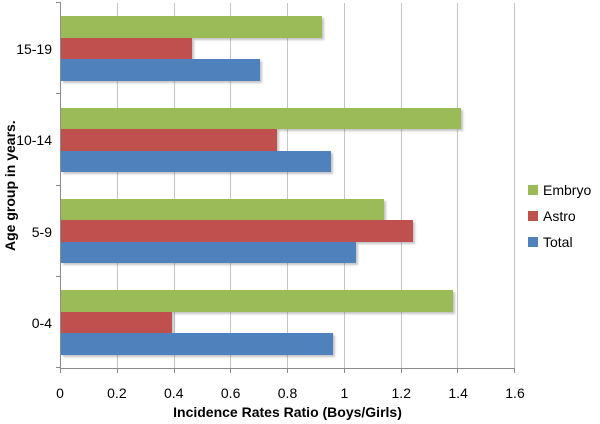  I want to click on legend: Embryo Astro Total, so click(559, 216).